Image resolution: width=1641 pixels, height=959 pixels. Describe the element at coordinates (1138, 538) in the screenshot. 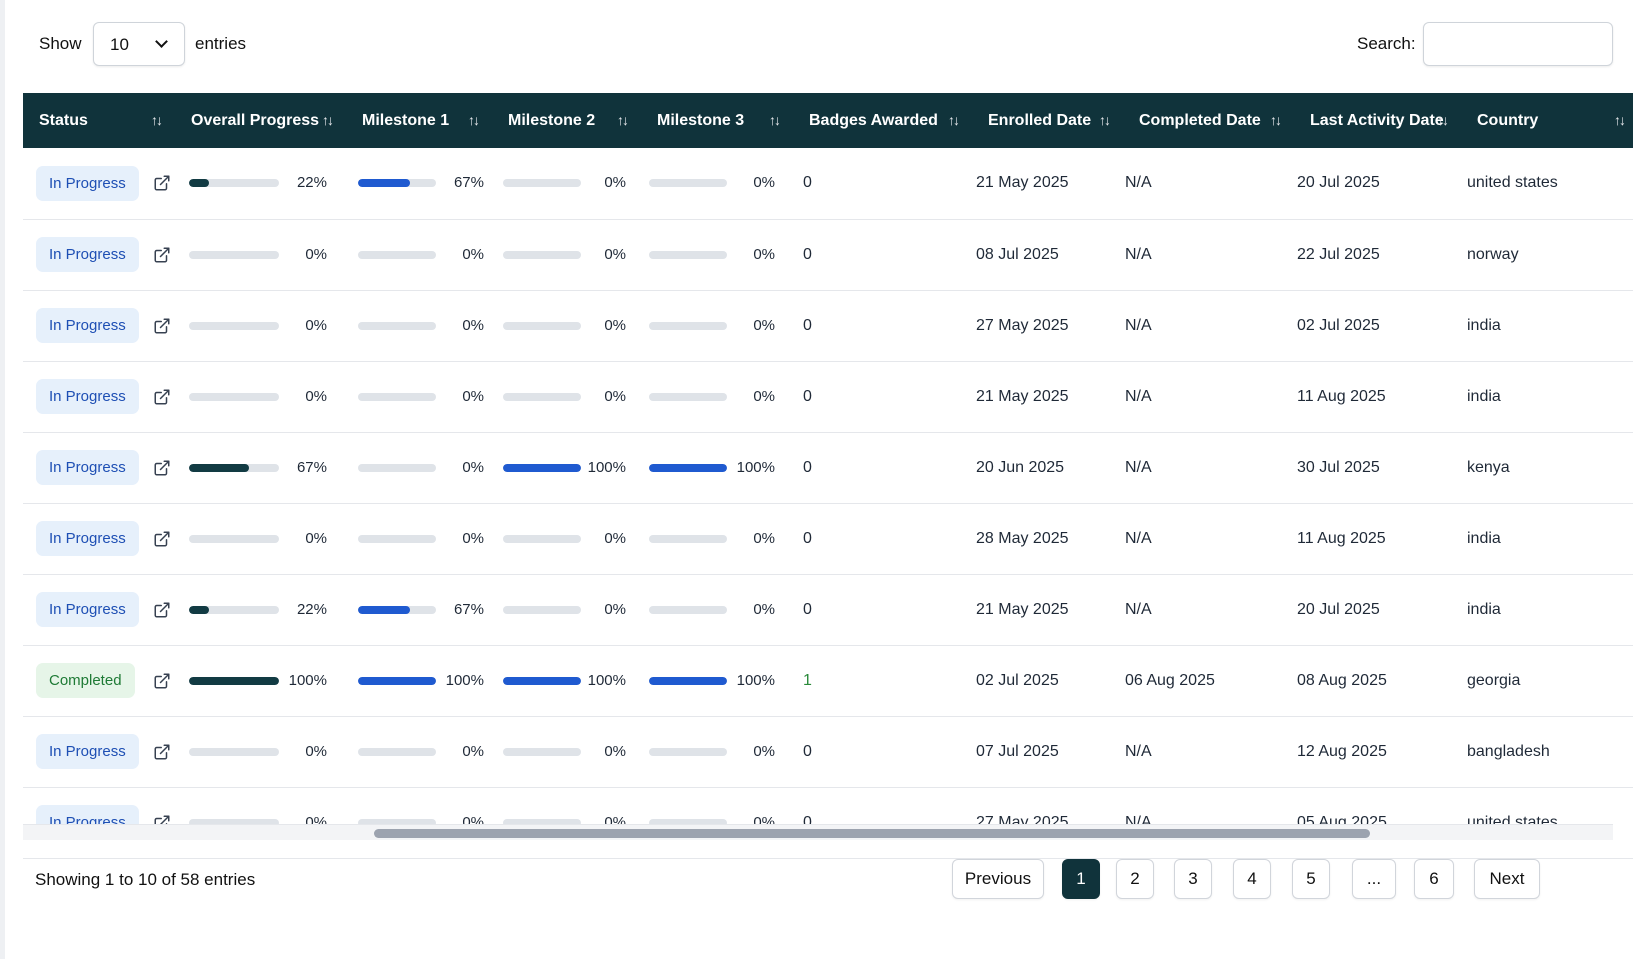

I see `cell-completed-date: N/A` at that location.